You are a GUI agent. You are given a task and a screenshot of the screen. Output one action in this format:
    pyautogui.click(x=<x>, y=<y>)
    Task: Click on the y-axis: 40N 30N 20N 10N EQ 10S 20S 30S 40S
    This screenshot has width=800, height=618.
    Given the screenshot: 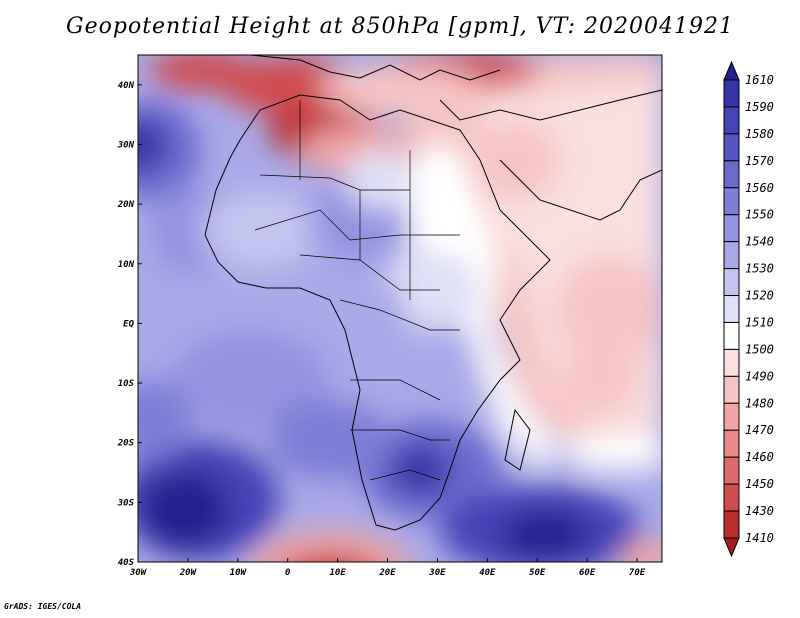 What is the action you would take?
    pyautogui.click(x=129, y=324)
    